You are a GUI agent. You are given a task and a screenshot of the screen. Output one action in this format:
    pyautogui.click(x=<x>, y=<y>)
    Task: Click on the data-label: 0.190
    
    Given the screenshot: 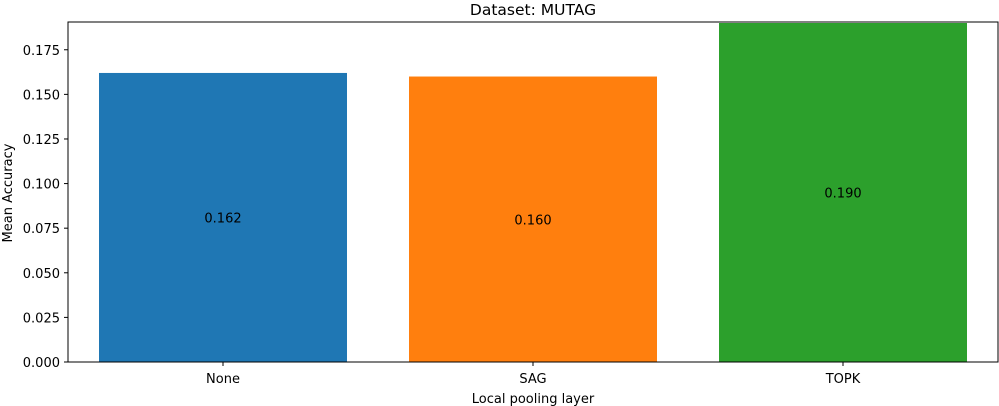 What is the action you would take?
    pyautogui.click(x=842, y=194)
    